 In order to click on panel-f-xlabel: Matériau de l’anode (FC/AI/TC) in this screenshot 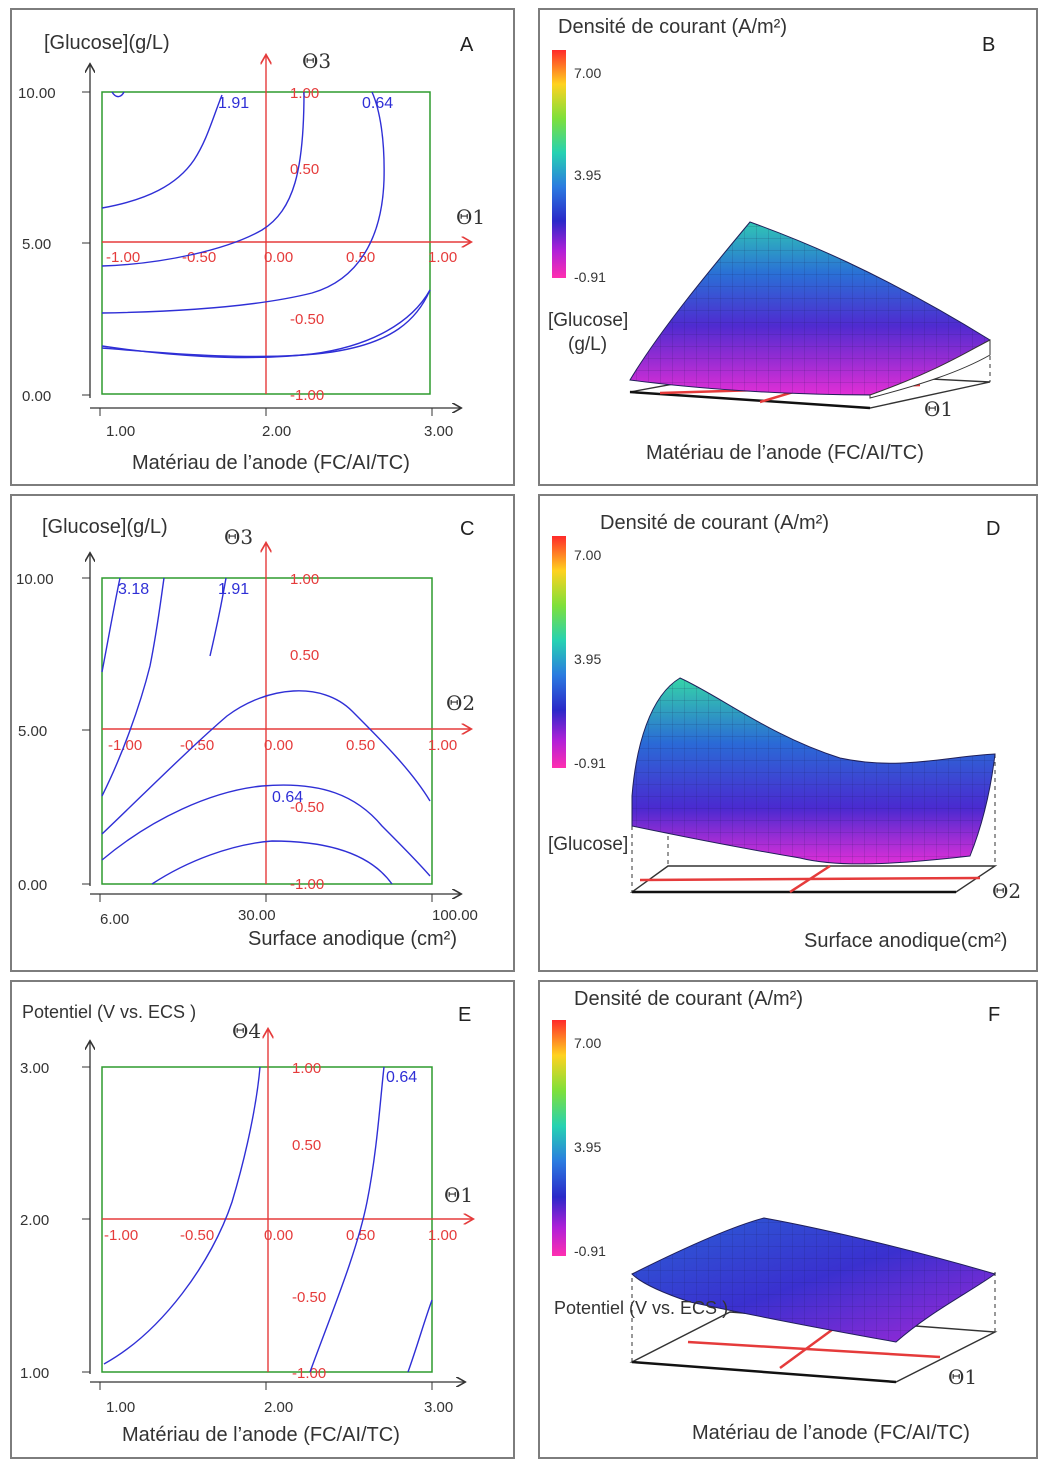, I will do `click(831, 1433)`.